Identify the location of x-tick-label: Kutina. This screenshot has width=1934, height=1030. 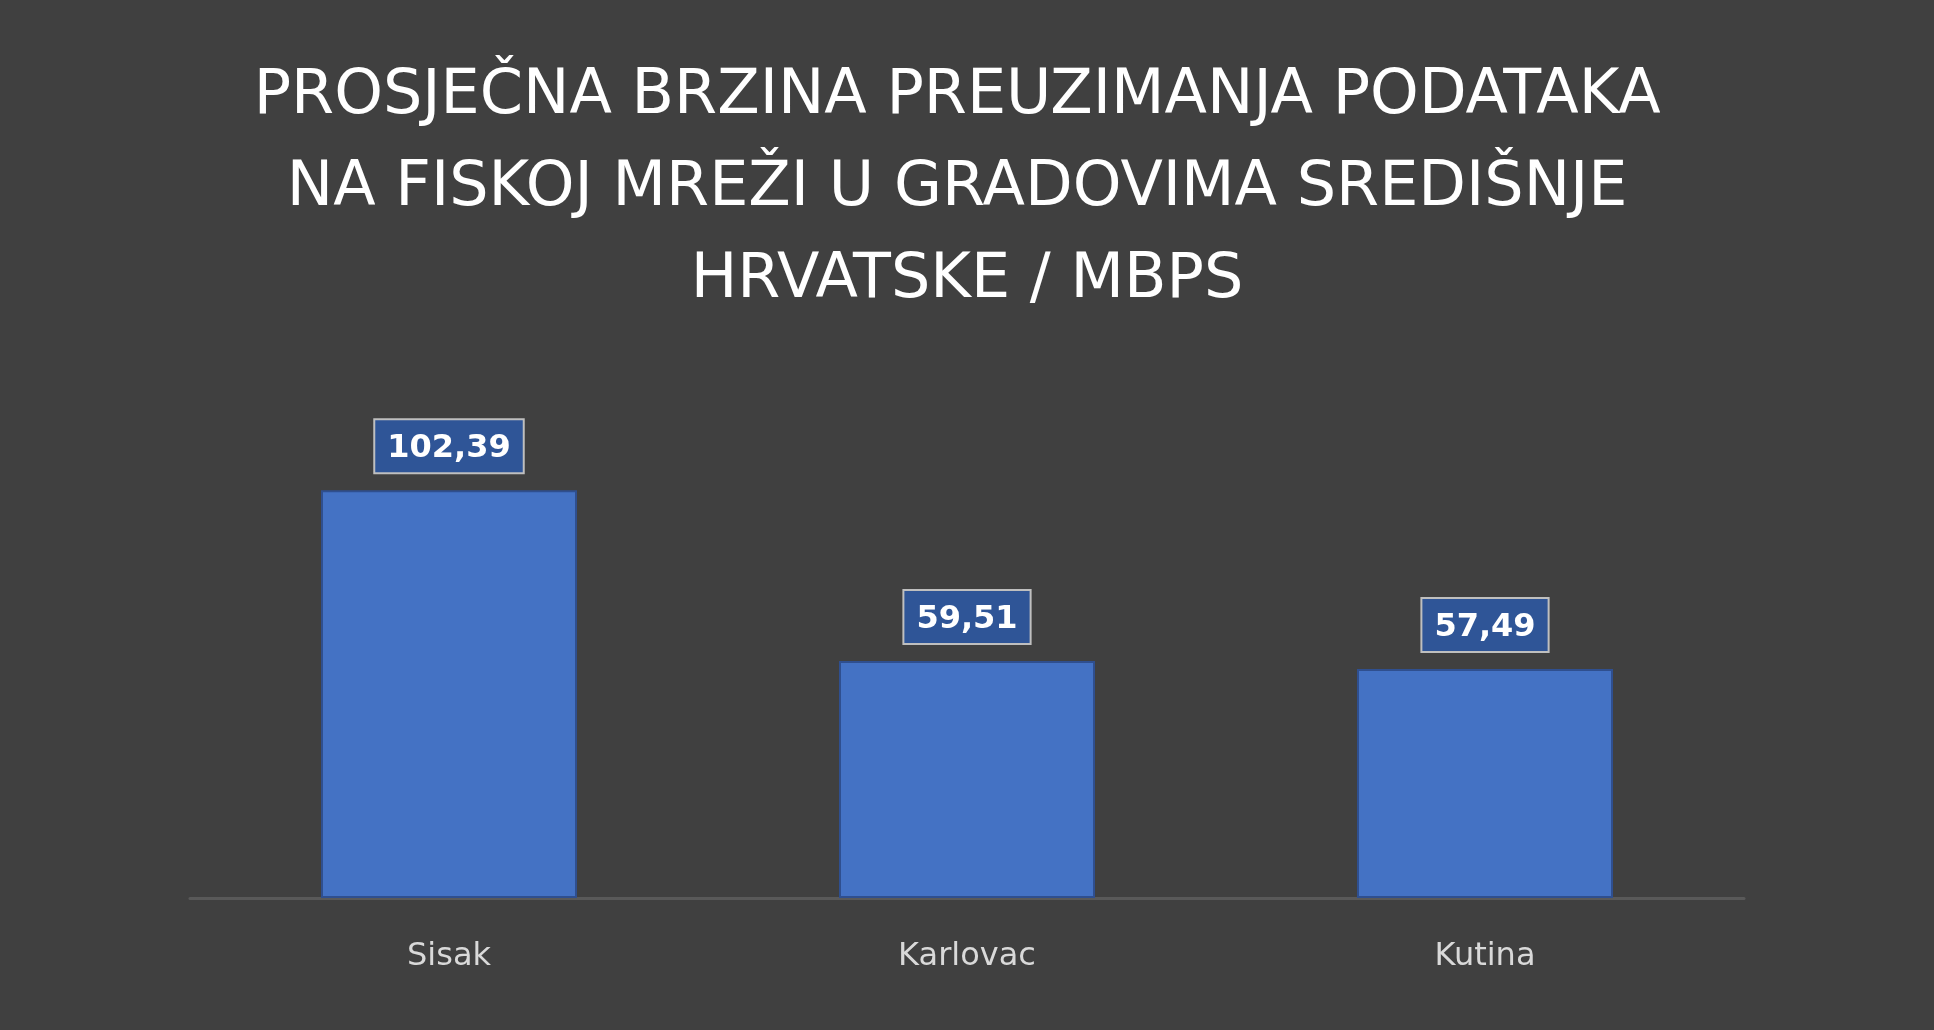
(1485, 954).